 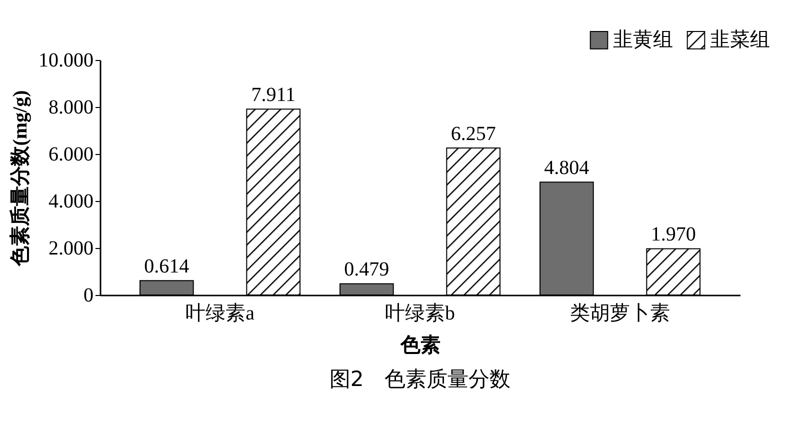 I want to click on y-tick-label: 6.000, so click(x=71, y=155).